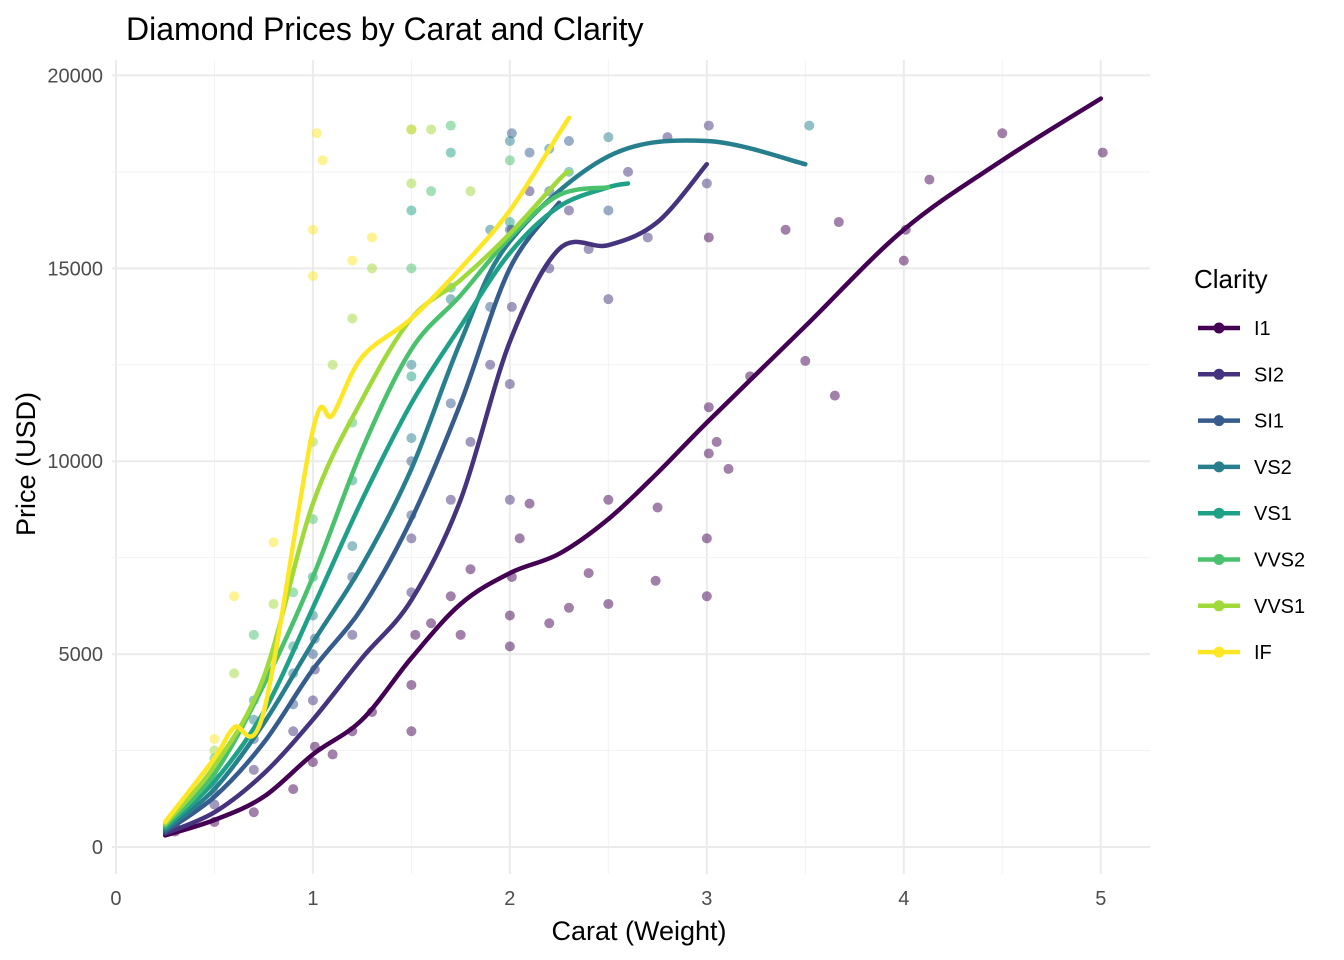 The image size is (1344, 960). What do you see at coordinates (115, 899) in the screenshot?
I see `x-tick-label: 0` at bounding box center [115, 899].